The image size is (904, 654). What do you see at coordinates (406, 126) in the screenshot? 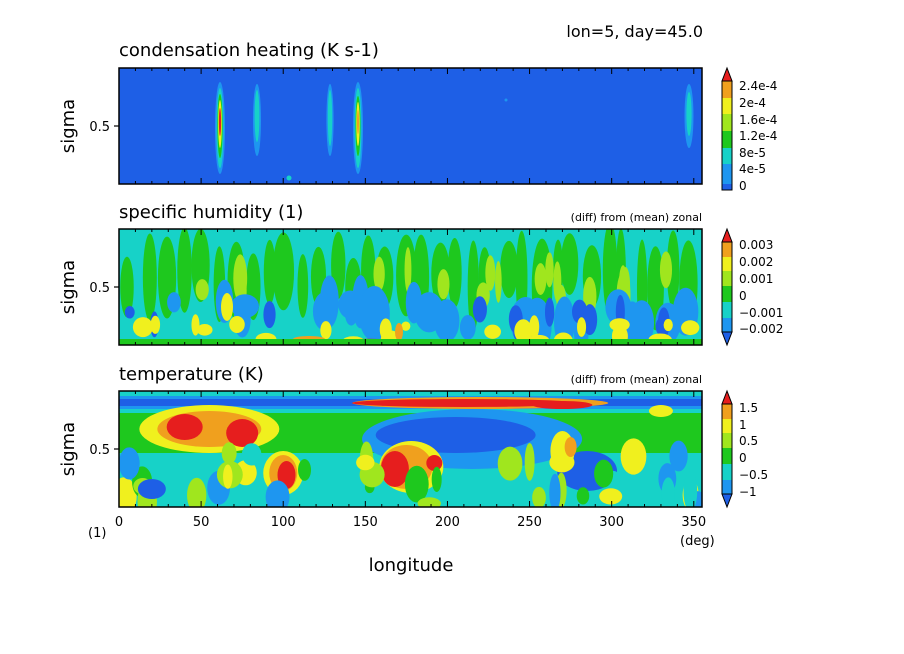
I see `panel1-ticks` at bounding box center [406, 126].